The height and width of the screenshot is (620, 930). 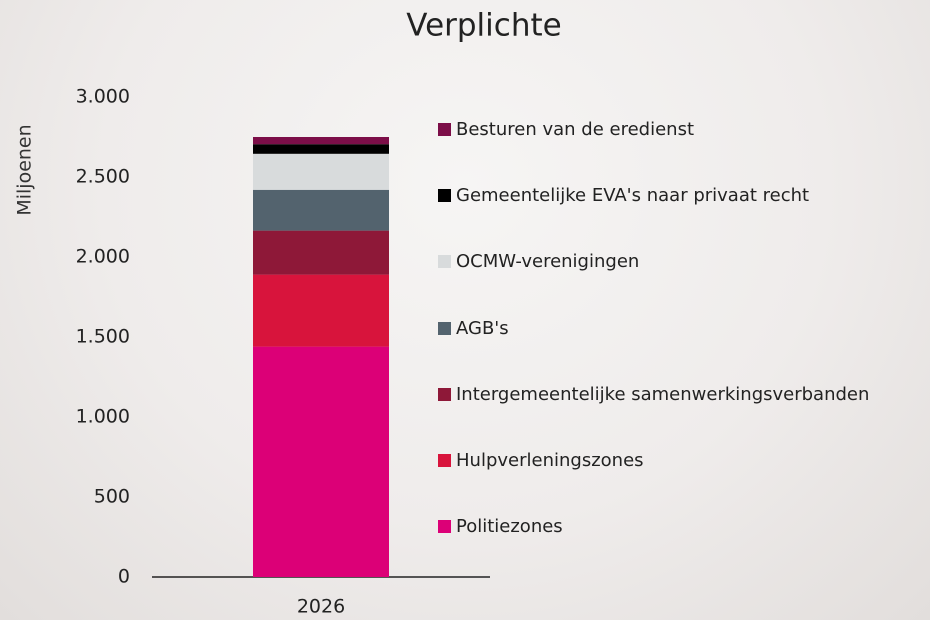 I want to click on legend-label: Besturen van de eredienst, so click(x=575, y=129).